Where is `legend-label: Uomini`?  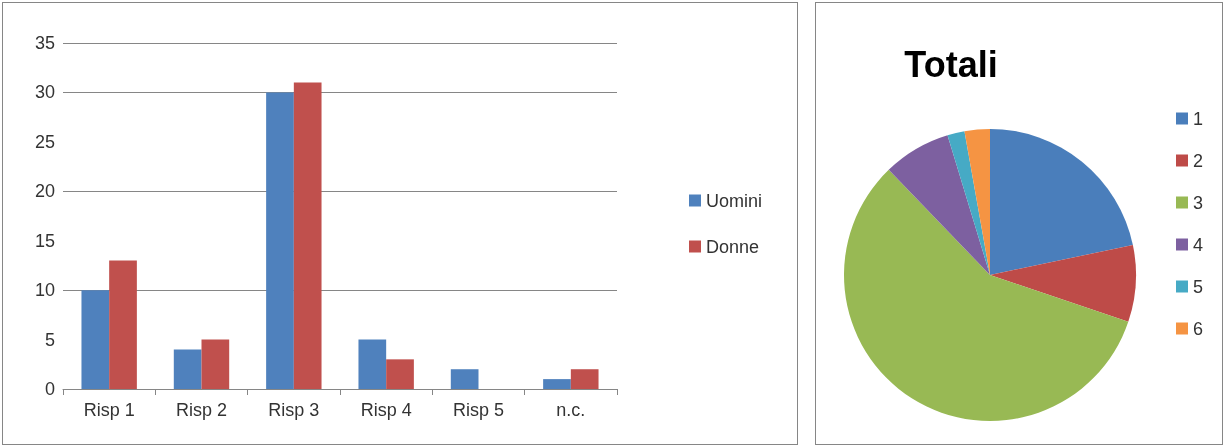
legend-label: Uomini is located at coordinates (733, 200).